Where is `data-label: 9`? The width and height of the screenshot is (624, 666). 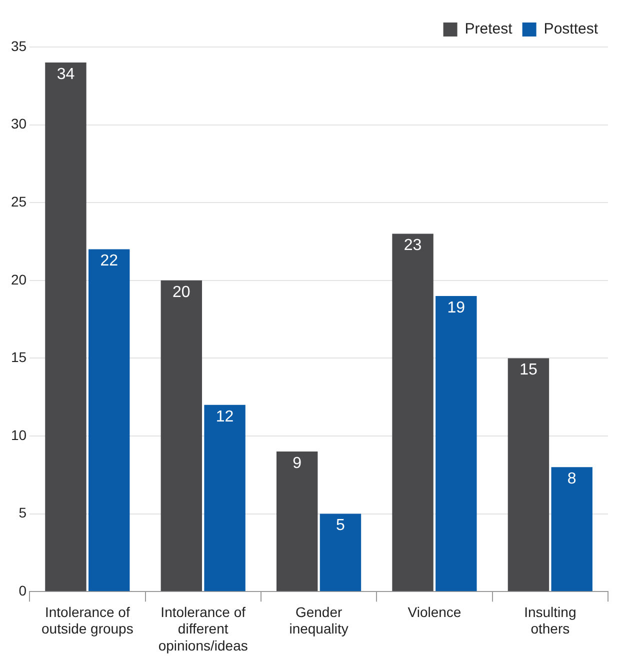
data-label: 9 is located at coordinates (297, 463).